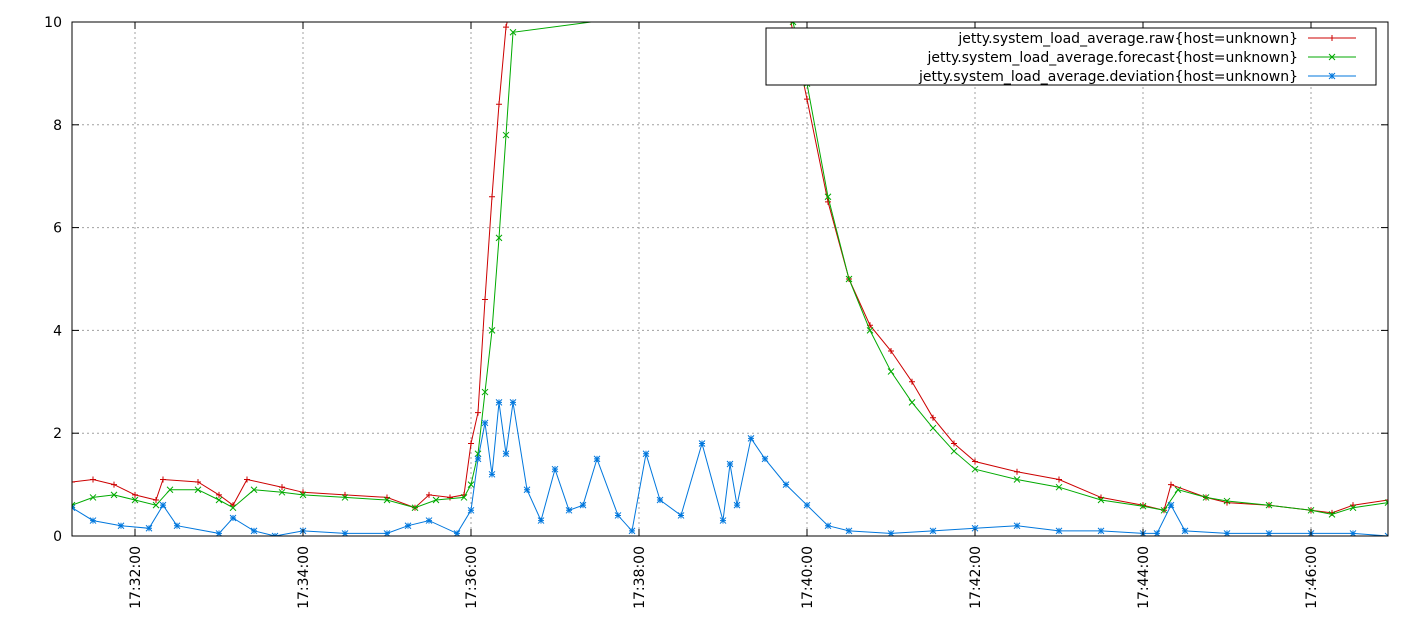 This screenshot has width=1416, height=644. Describe the element at coordinates (136, 577) in the screenshot. I see `x-tick-label: 17:32:00` at that location.